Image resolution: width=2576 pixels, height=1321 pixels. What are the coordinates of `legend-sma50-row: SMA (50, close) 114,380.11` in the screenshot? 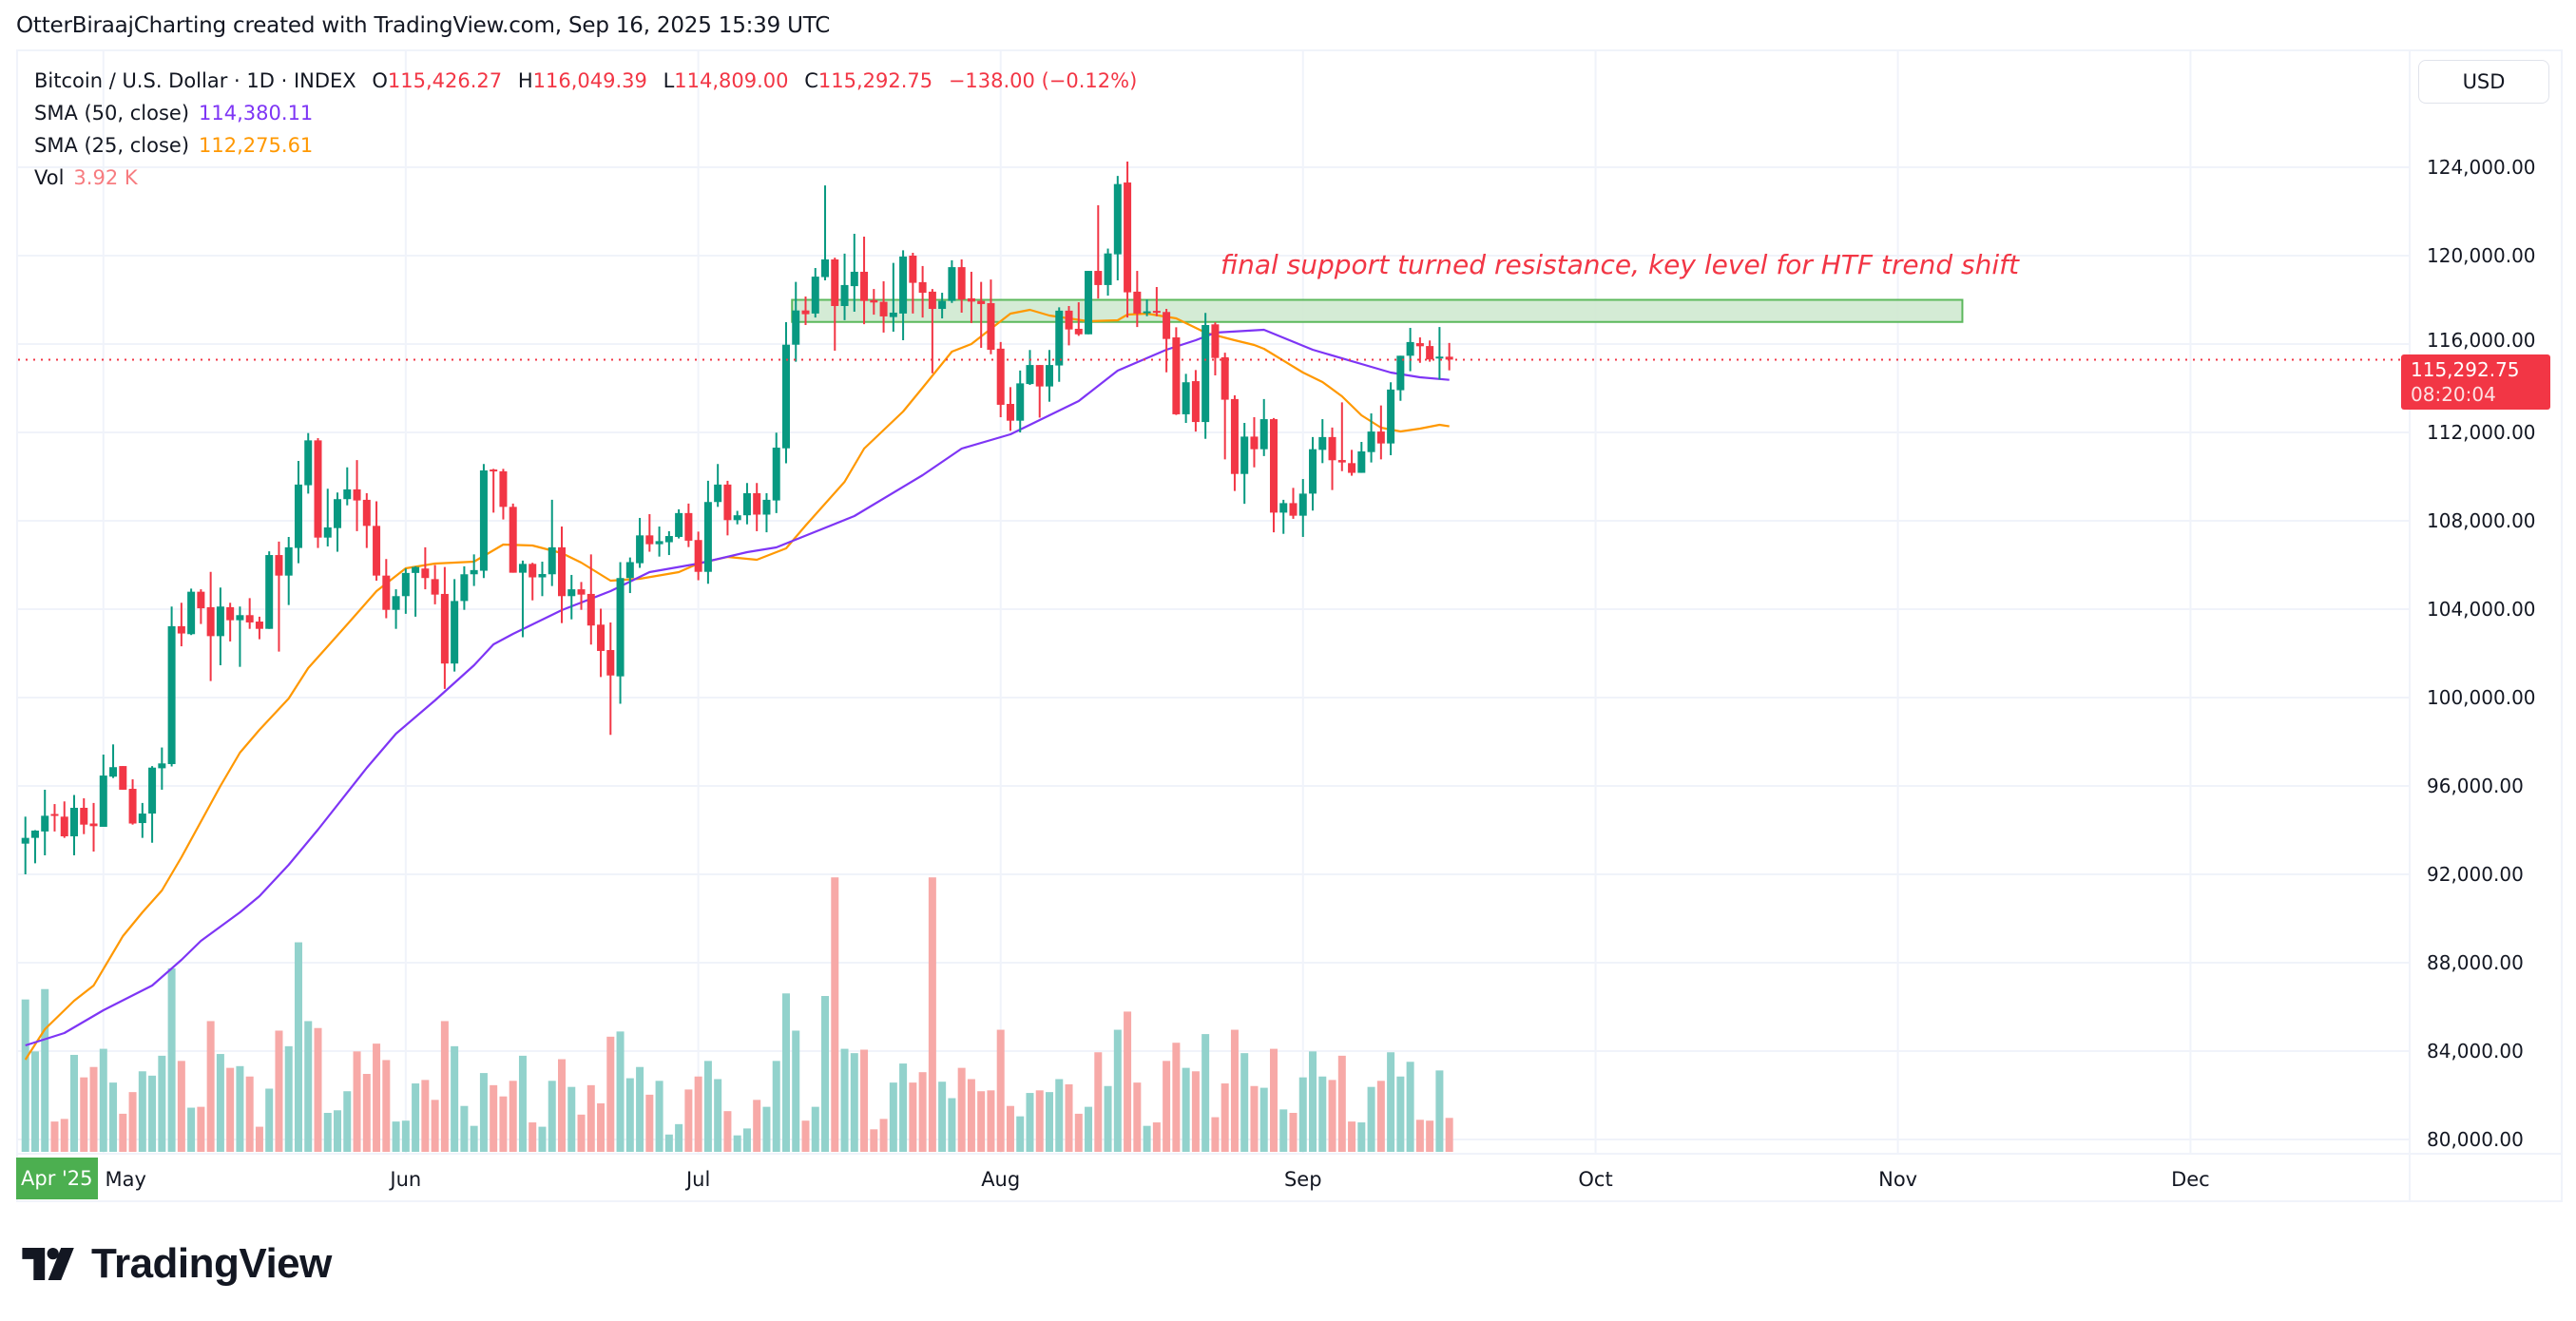 It's located at (585, 113).